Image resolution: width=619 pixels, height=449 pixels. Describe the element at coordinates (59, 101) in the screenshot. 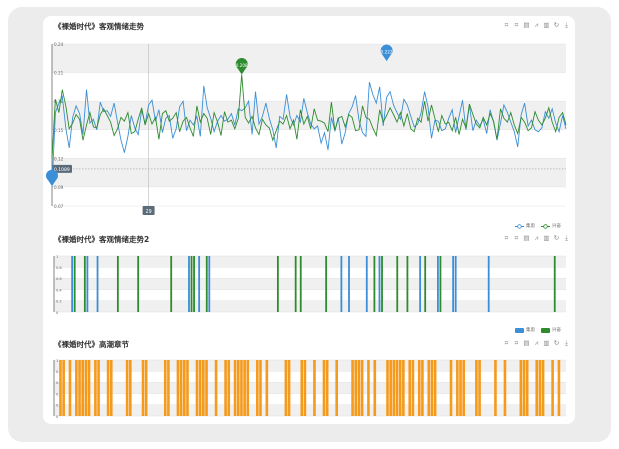

I see `y-tick-label: 0.18` at that location.